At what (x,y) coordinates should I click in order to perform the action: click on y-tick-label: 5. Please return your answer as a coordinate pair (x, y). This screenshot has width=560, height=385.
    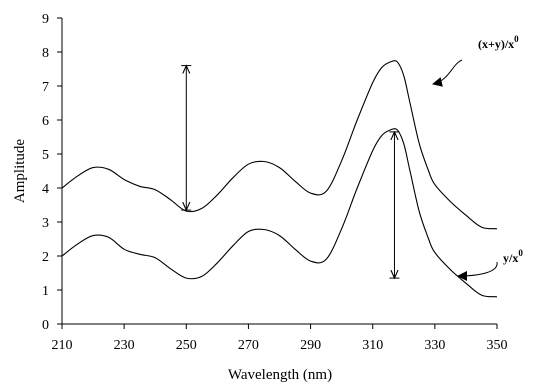
    Looking at the image, I should click on (45, 155).